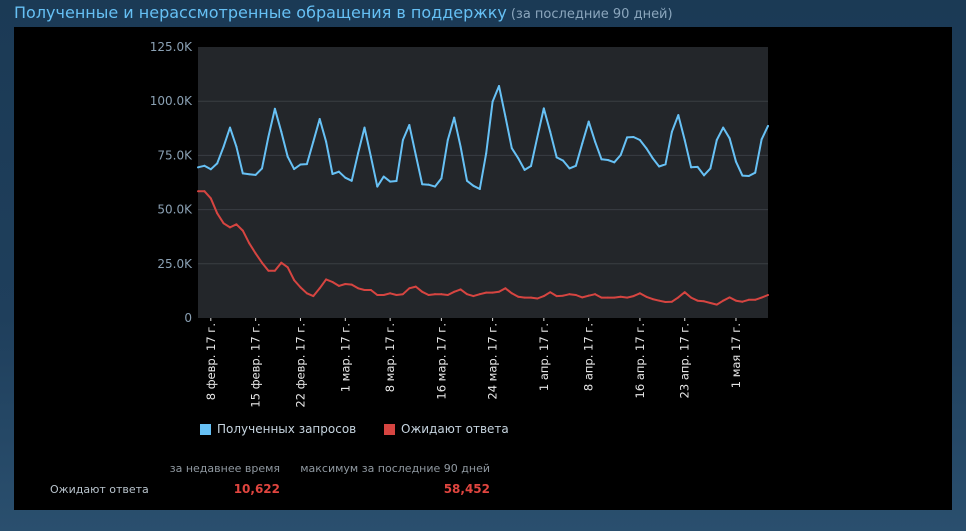 The height and width of the screenshot is (531, 966). What do you see at coordinates (256, 365) in the screenshot?
I see `x-tick-label: 15 февр. 17 г.` at bounding box center [256, 365].